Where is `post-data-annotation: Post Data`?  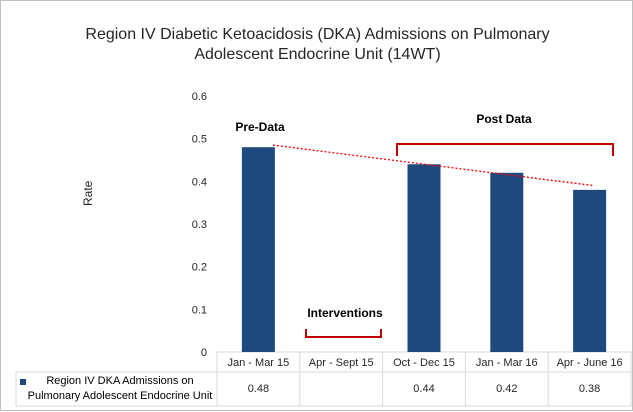 post-data-annotation: Post Data is located at coordinates (504, 119).